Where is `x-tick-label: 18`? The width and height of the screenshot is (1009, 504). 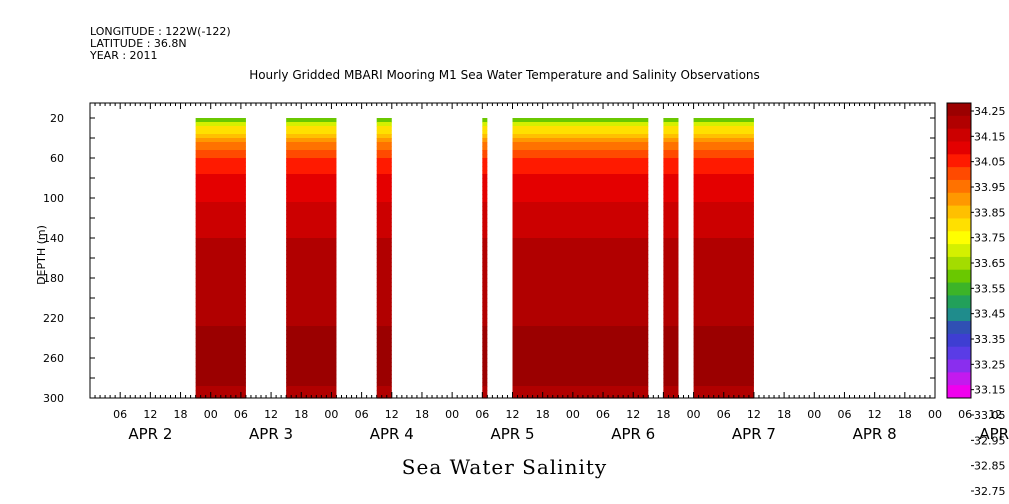 x-tick-label: 18 is located at coordinates (905, 414).